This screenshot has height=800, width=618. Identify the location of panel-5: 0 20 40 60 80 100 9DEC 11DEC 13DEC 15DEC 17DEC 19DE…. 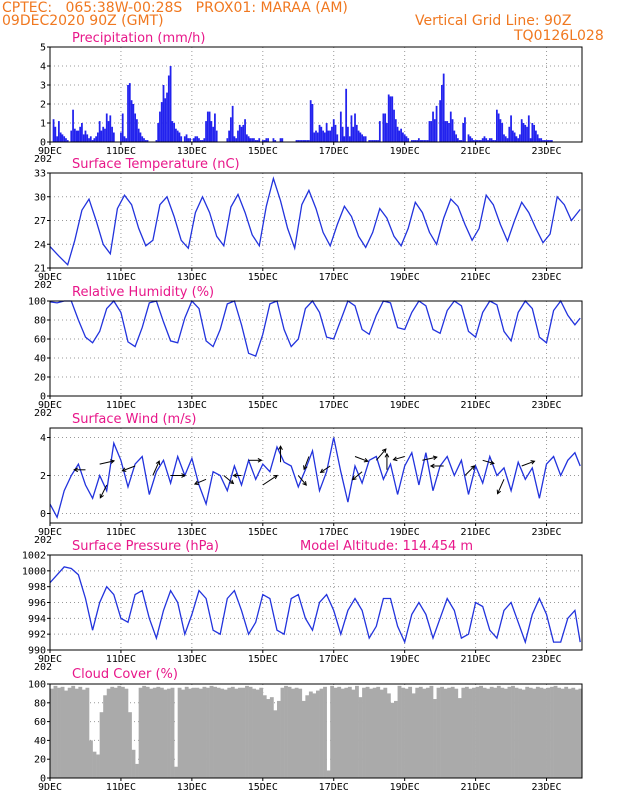
(305, 730).